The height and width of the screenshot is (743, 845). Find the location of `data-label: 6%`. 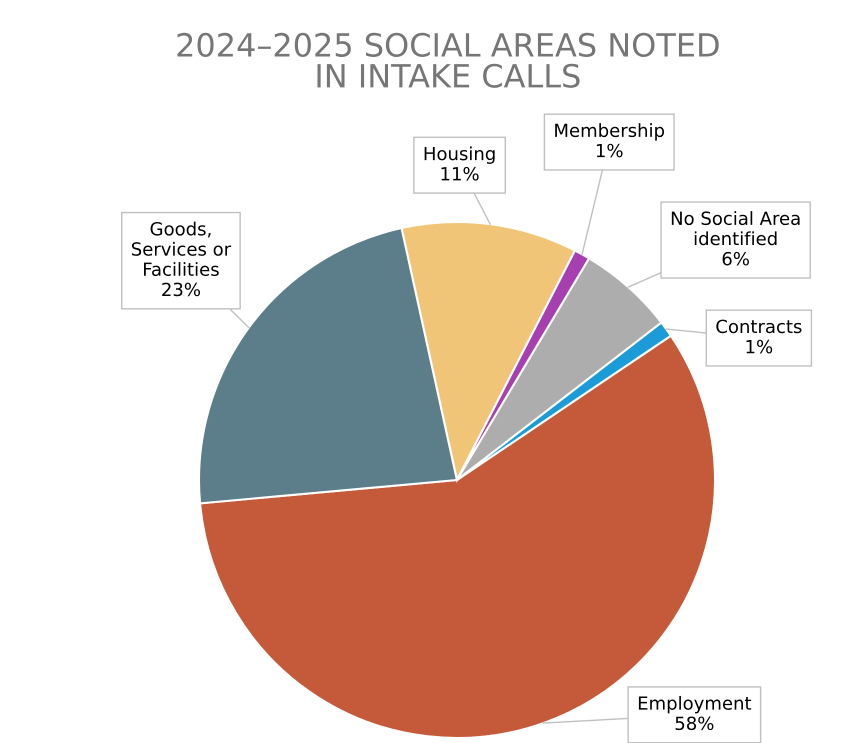

data-label: 6% is located at coordinates (735, 259).